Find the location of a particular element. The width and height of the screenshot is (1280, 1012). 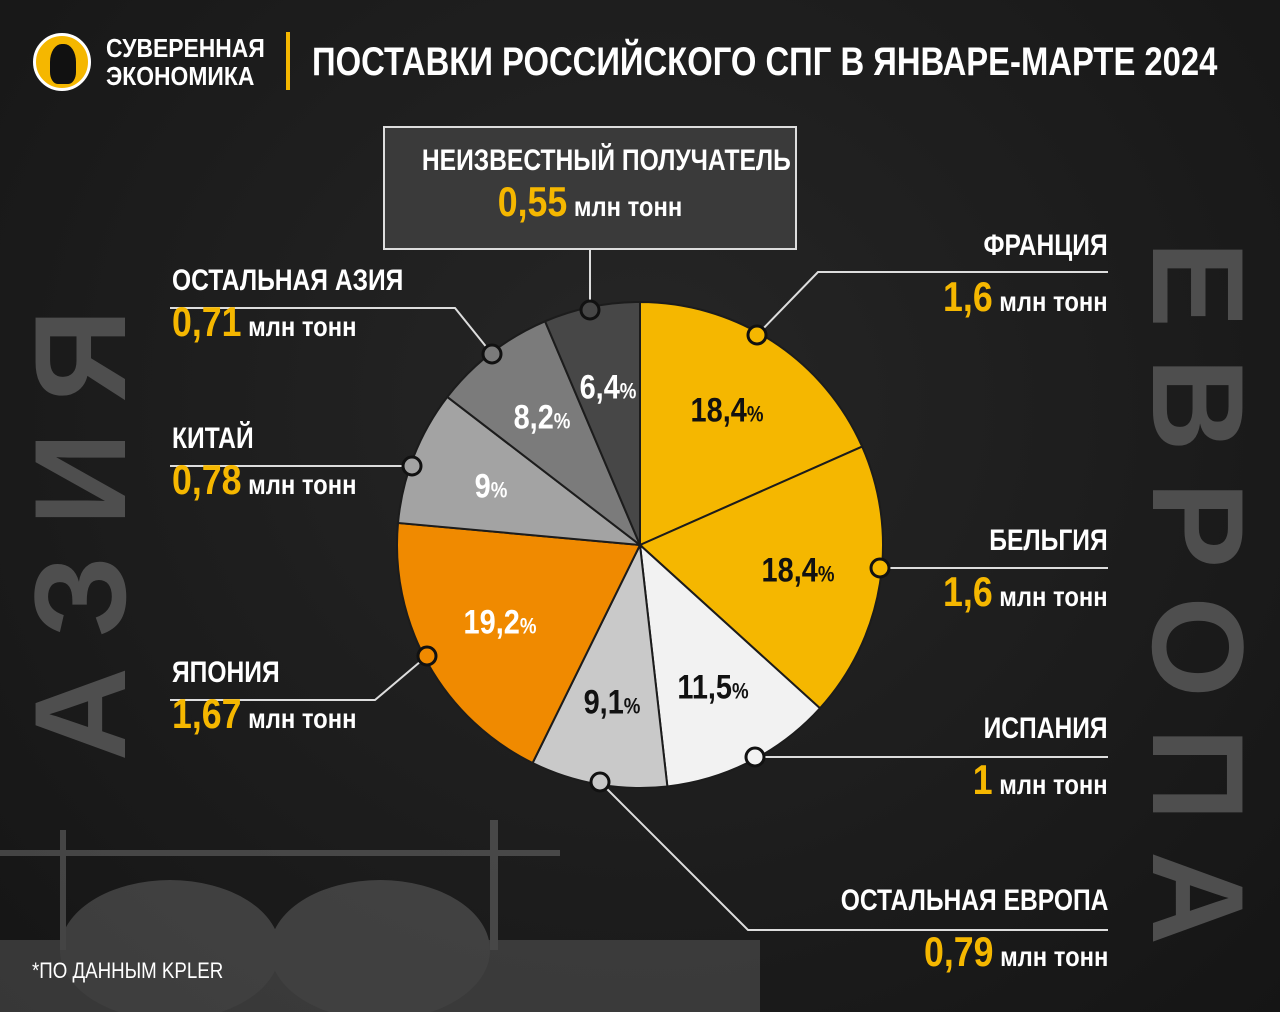

brand-line-1: СУВЕРЕННАЯ is located at coordinates (185, 48).